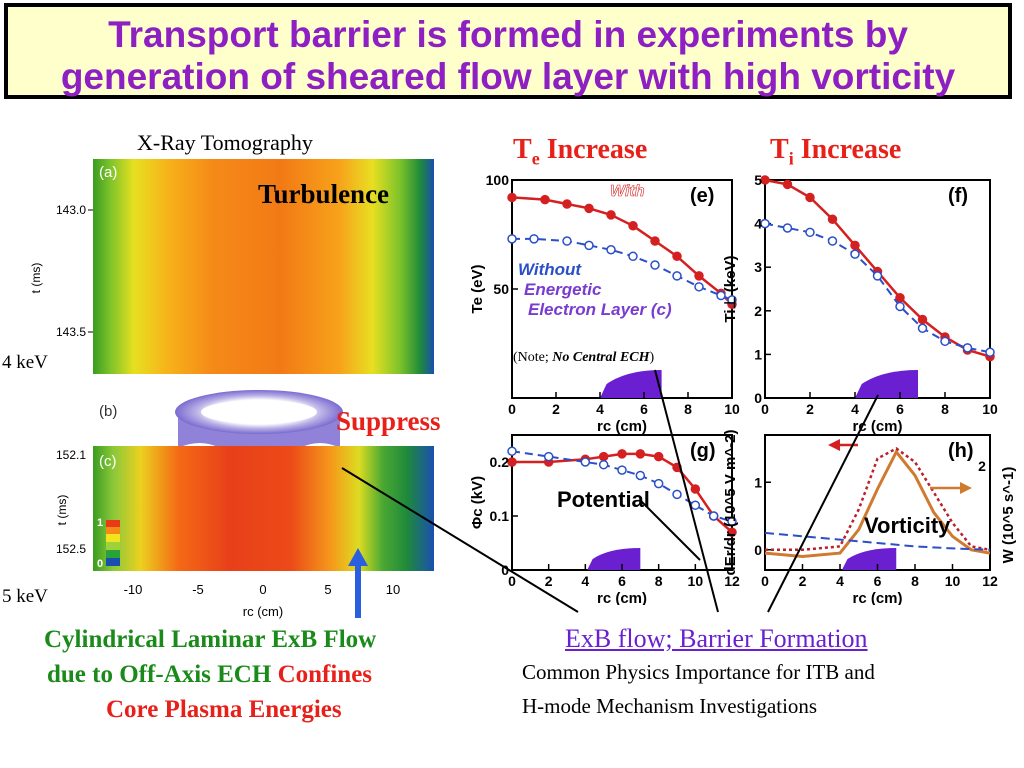 The width and height of the screenshot is (1024, 768). I want to click on legend-with: With, so click(627, 191).